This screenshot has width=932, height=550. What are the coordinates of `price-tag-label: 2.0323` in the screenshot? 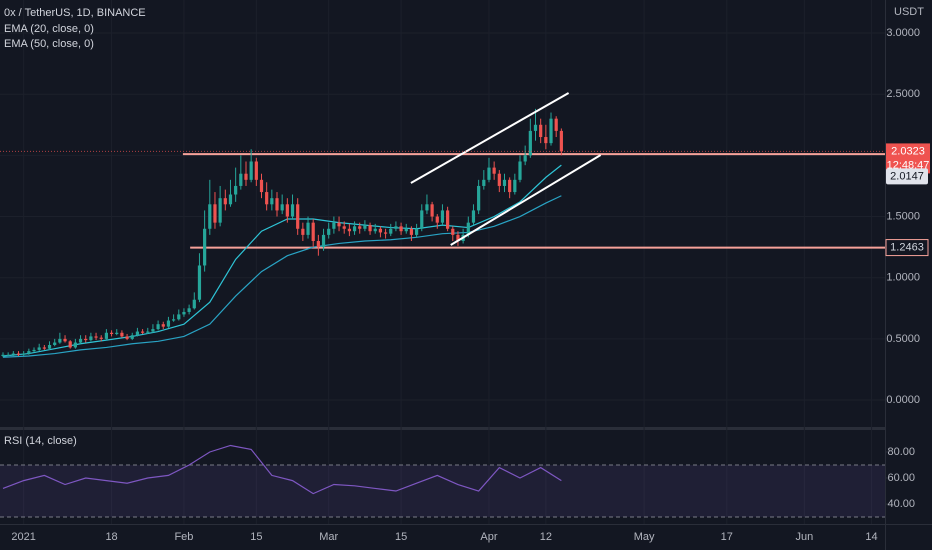 It's located at (908, 151).